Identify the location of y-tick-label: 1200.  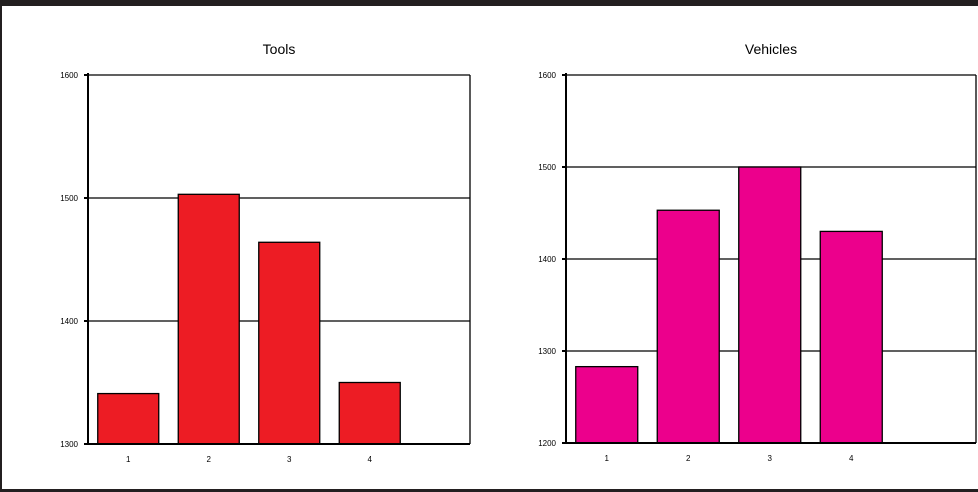
(547, 443).